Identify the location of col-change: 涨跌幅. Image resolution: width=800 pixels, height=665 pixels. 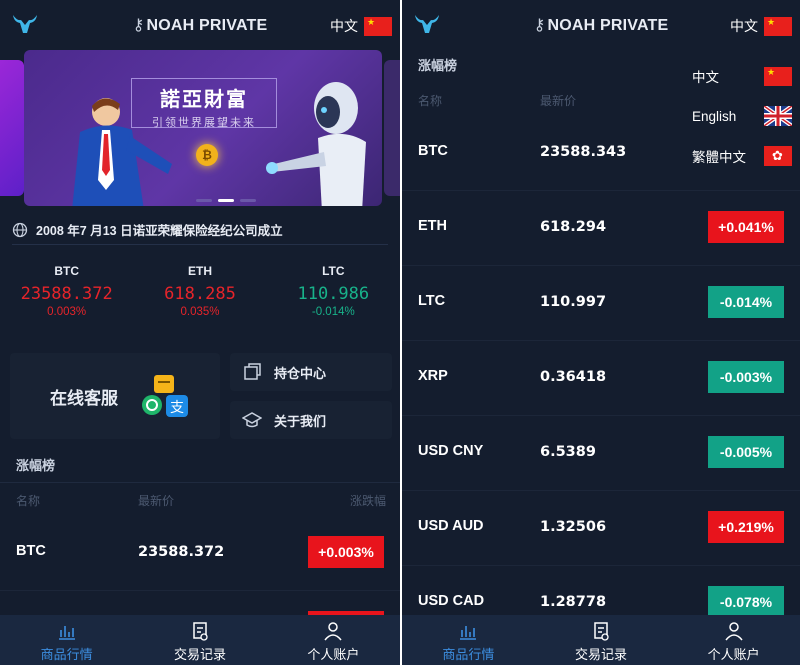
(367, 501).